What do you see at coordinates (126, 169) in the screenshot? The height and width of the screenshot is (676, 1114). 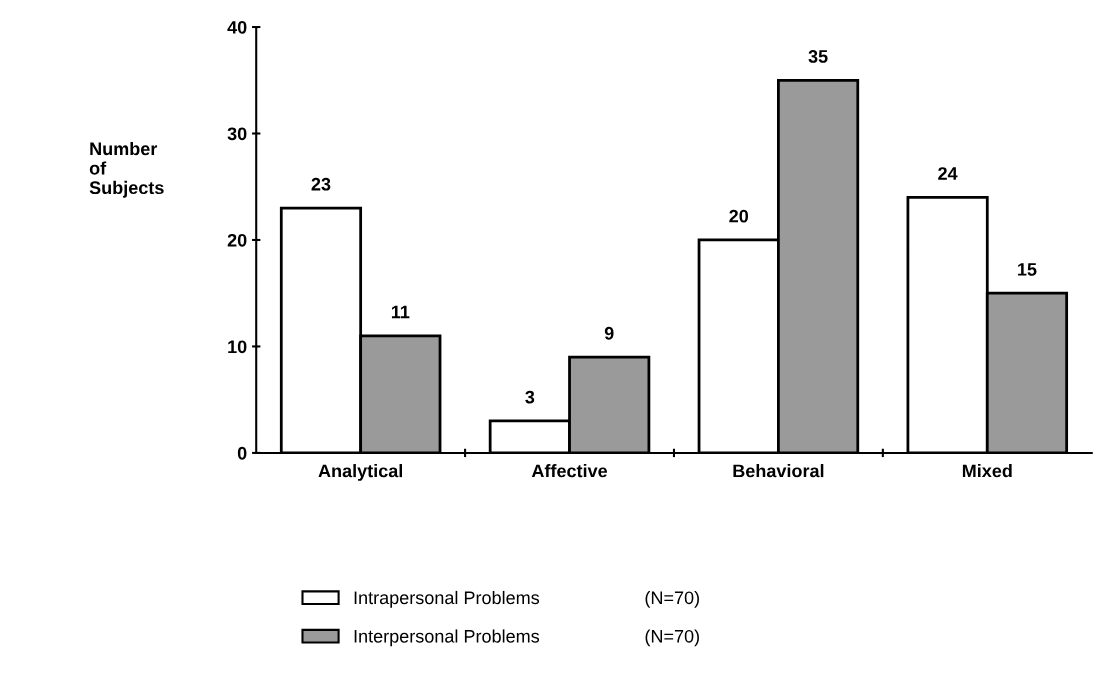 I see `y-axis-title: Number of Subjects` at bounding box center [126, 169].